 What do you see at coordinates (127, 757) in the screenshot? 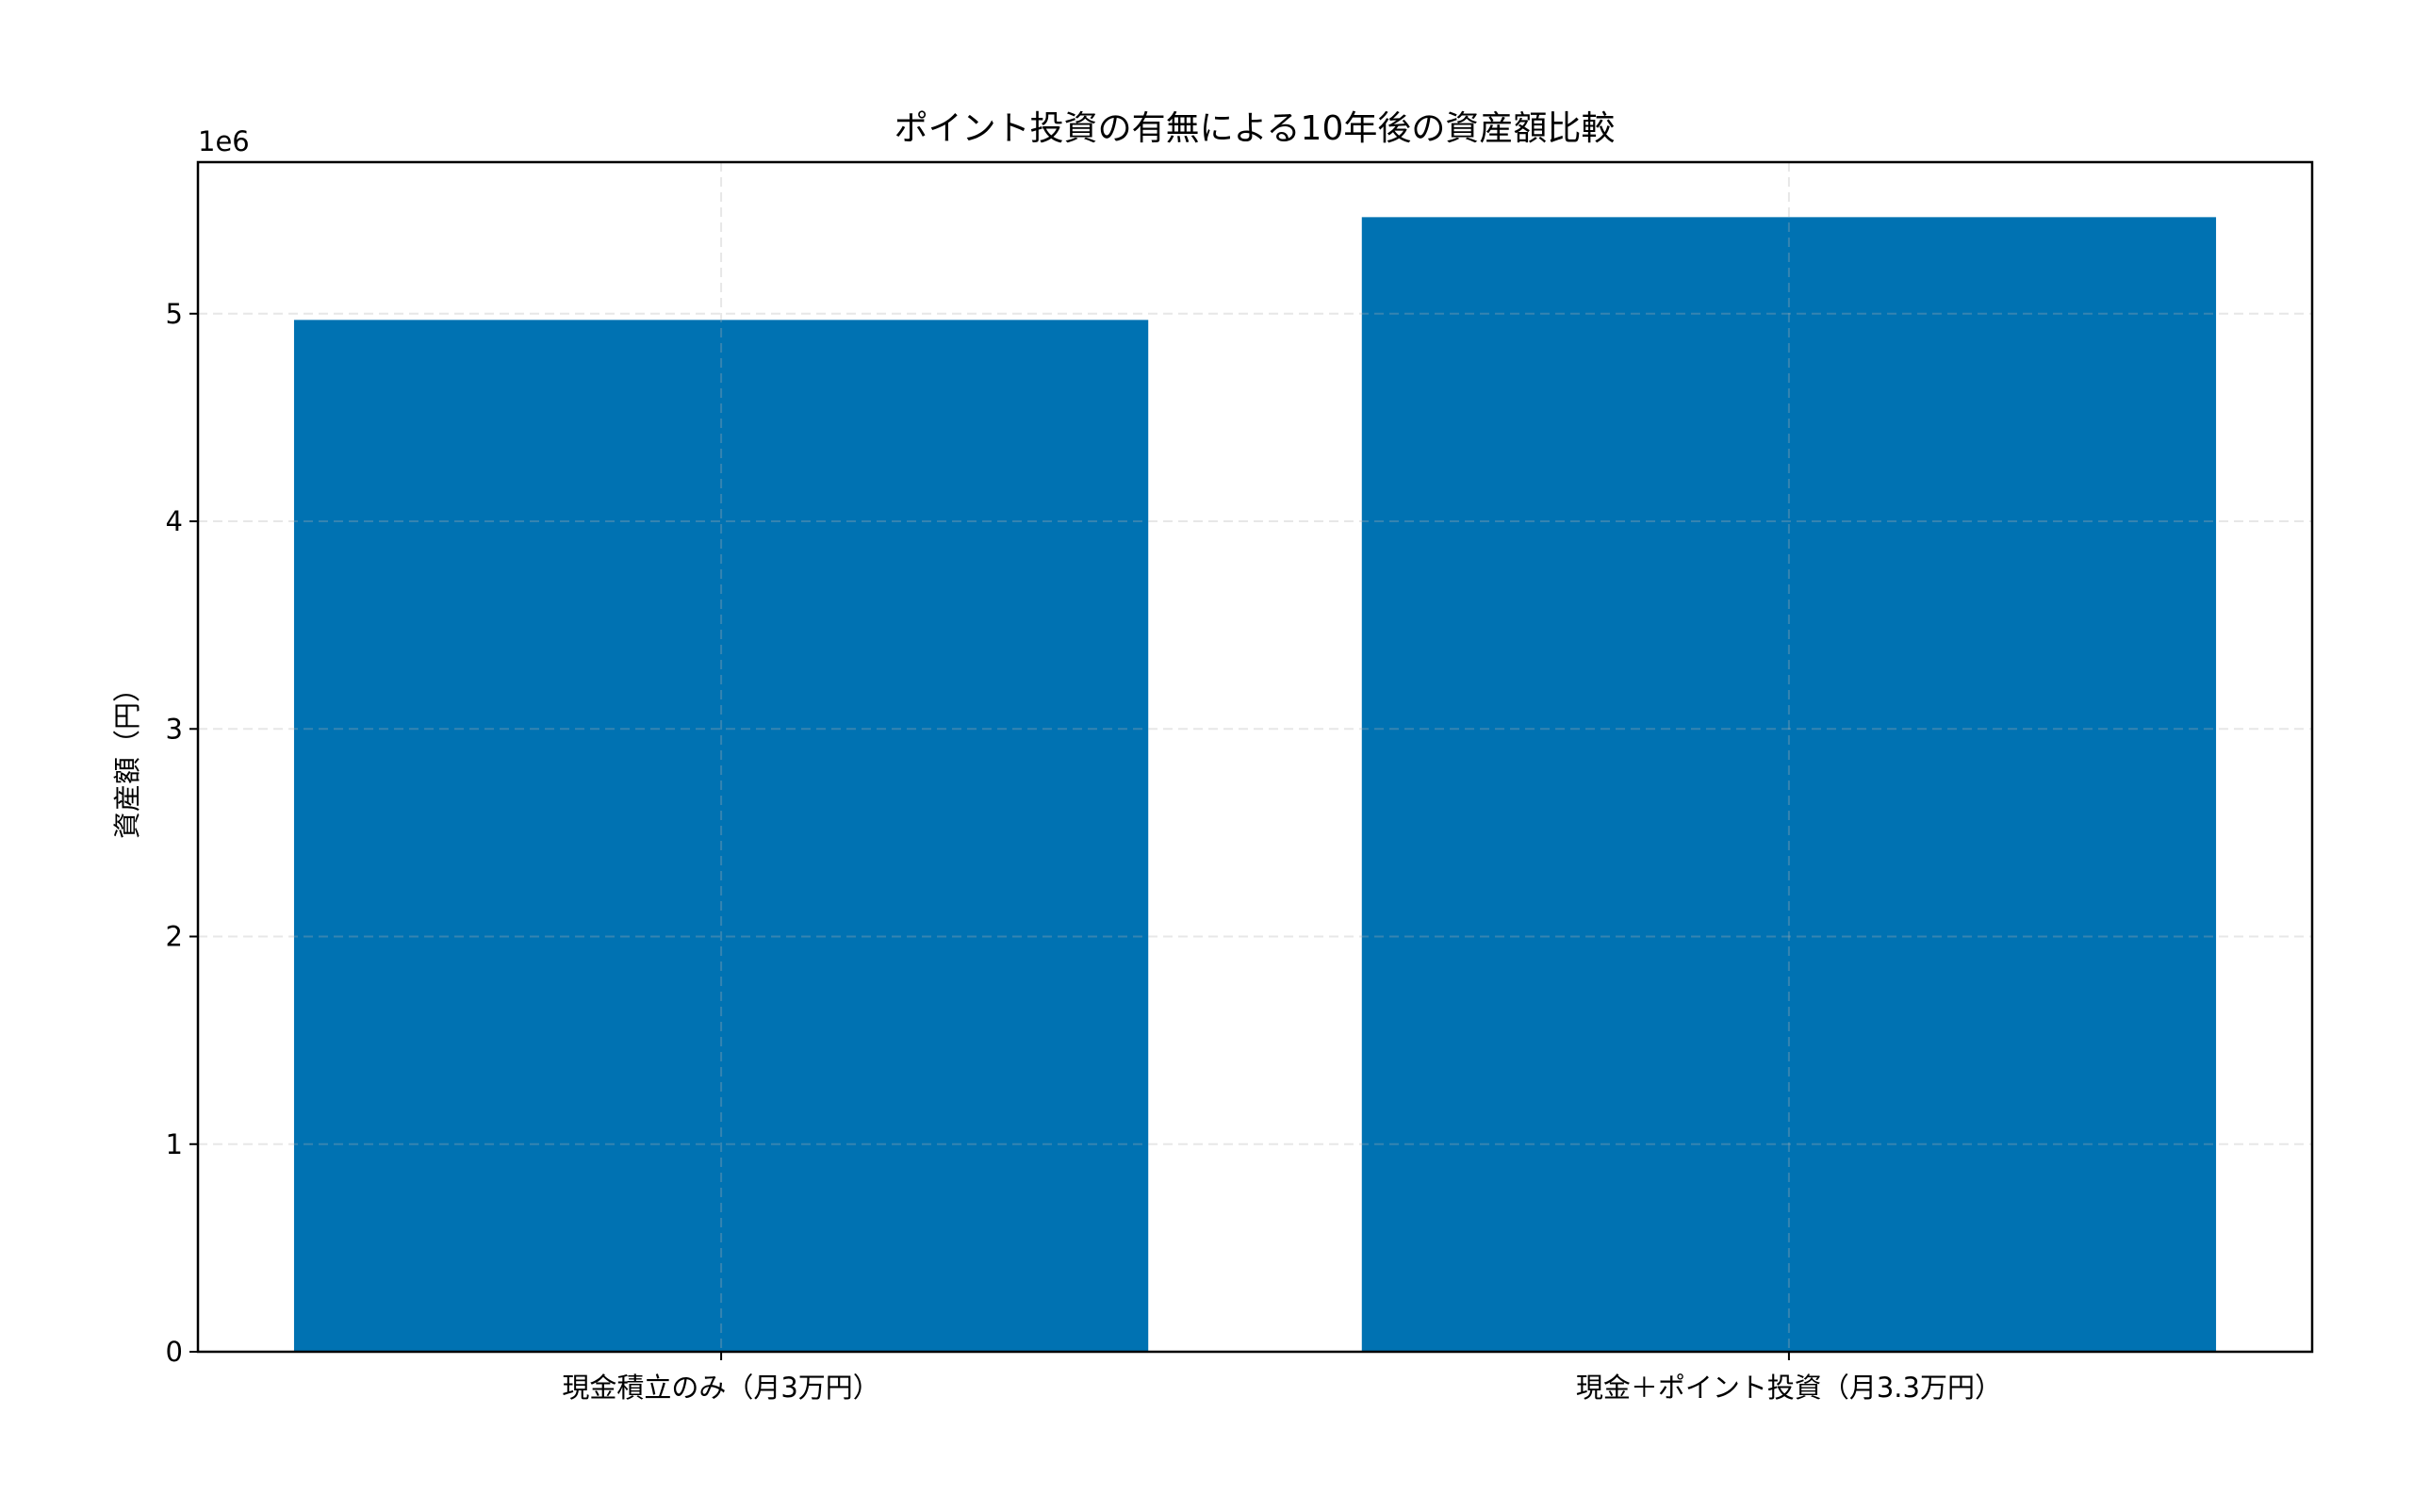
I see `y-axis-label: 資産額（円）` at bounding box center [127, 757].